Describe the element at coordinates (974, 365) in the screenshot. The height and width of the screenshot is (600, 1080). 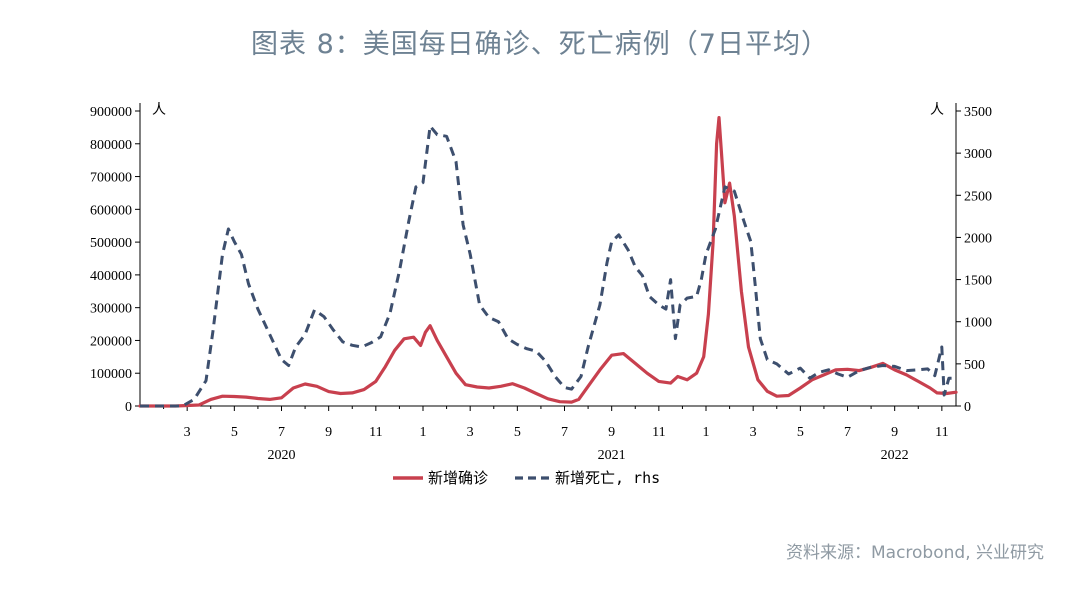
I see `right-tick-label: 500` at that location.